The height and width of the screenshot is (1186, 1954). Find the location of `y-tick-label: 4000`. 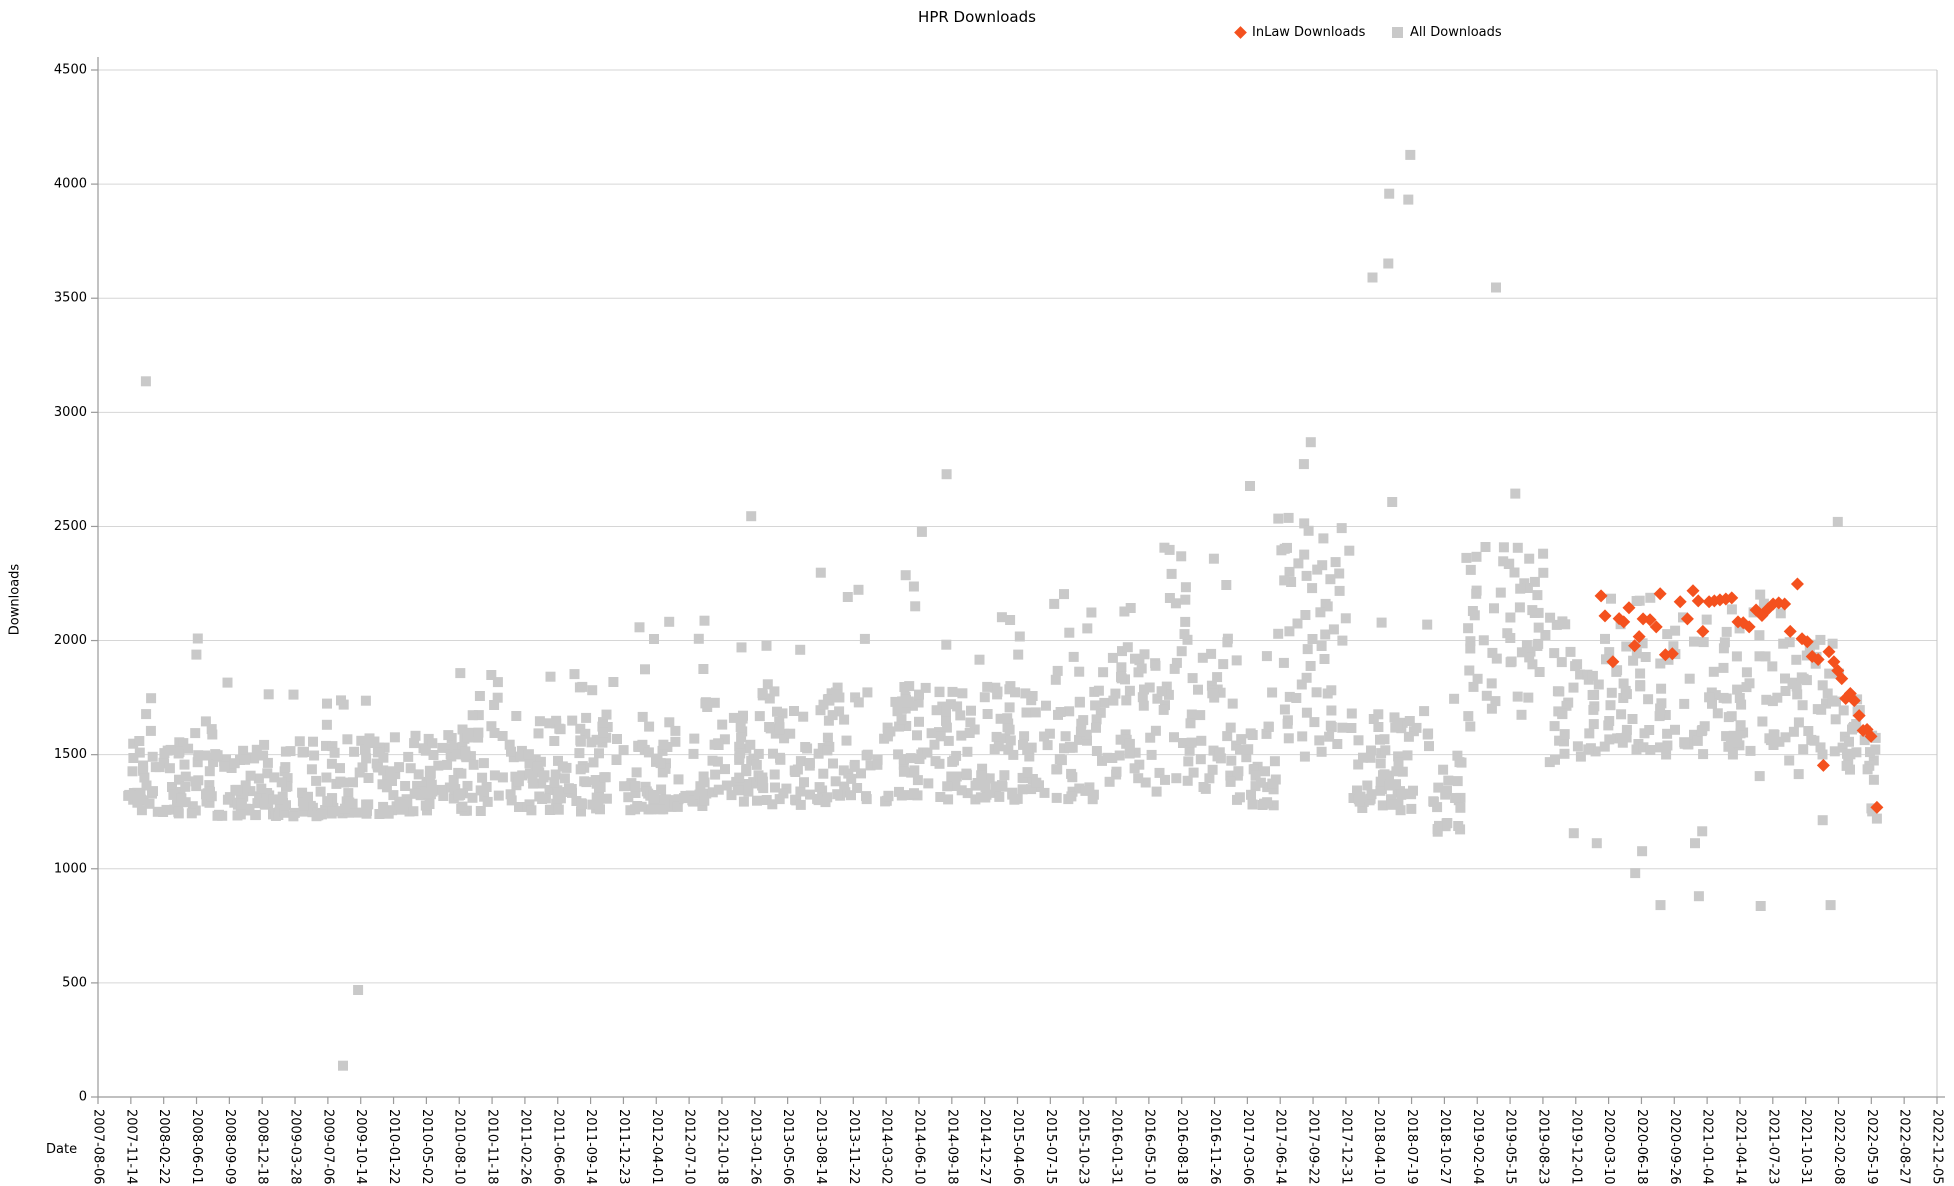

y-tick-label: 4000 is located at coordinates (70, 184).